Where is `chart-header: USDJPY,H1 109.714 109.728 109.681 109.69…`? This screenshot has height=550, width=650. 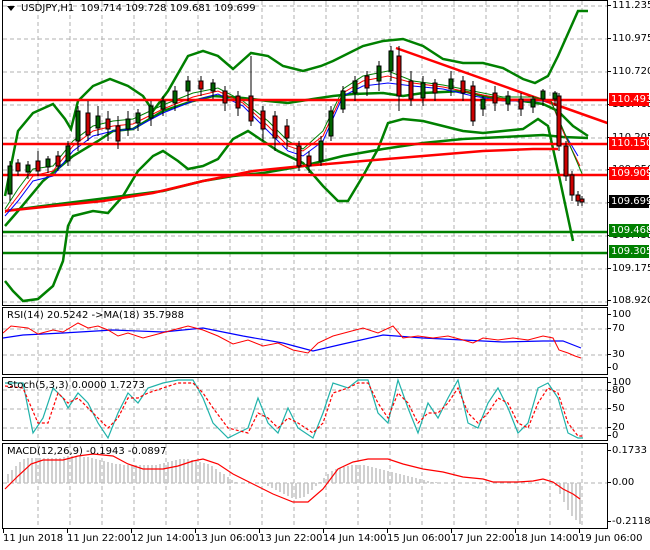
chart-header: USDJPY,H1 109.714 109.728 109.681 109.69… is located at coordinates (131, 8).